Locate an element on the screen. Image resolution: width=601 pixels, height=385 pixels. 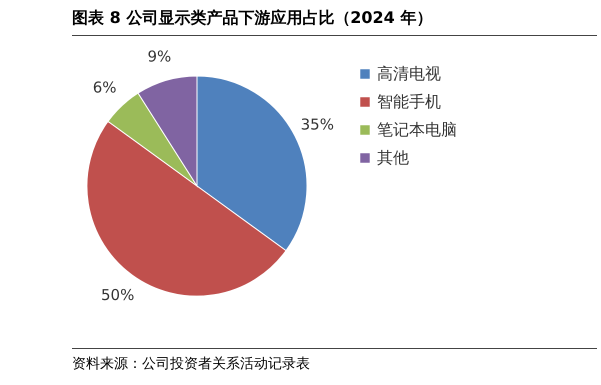
data-label: 9% is located at coordinates (159, 56).